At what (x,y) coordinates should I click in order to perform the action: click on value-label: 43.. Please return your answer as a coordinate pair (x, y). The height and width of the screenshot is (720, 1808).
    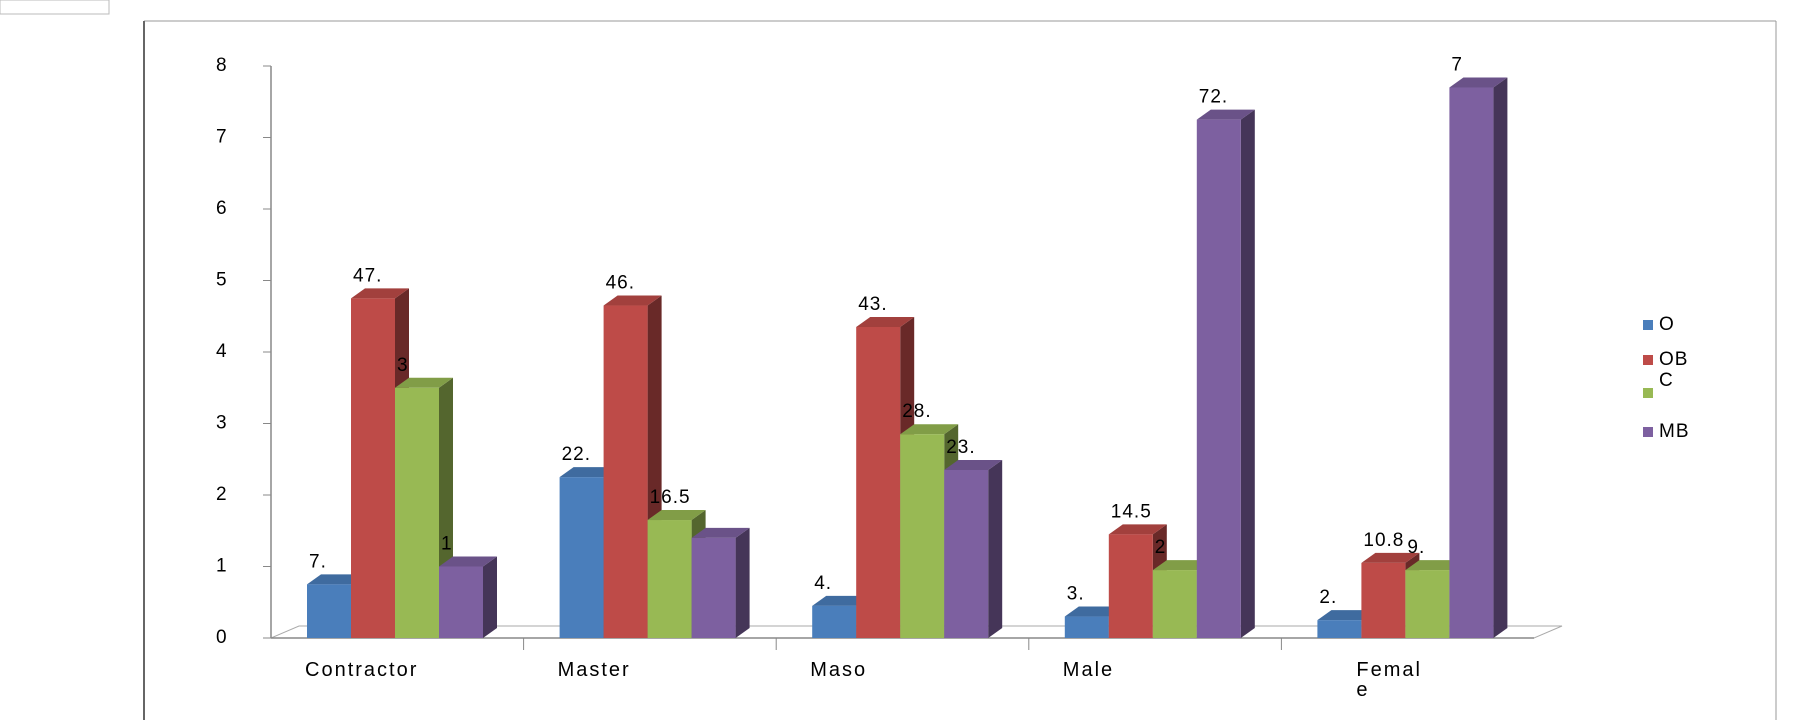
    Looking at the image, I should click on (872, 304).